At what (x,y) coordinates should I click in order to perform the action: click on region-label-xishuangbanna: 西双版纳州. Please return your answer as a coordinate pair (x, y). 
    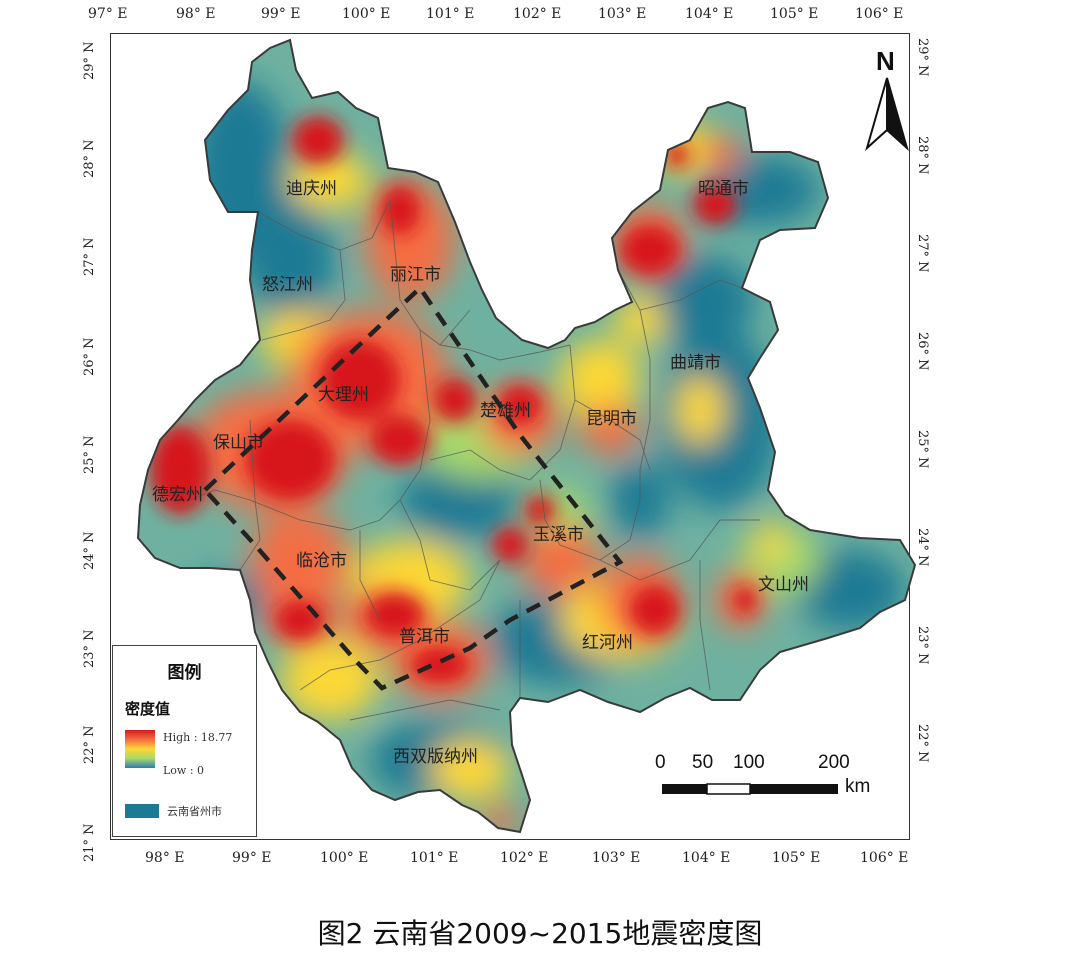
    Looking at the image, I should click on (435, 757).